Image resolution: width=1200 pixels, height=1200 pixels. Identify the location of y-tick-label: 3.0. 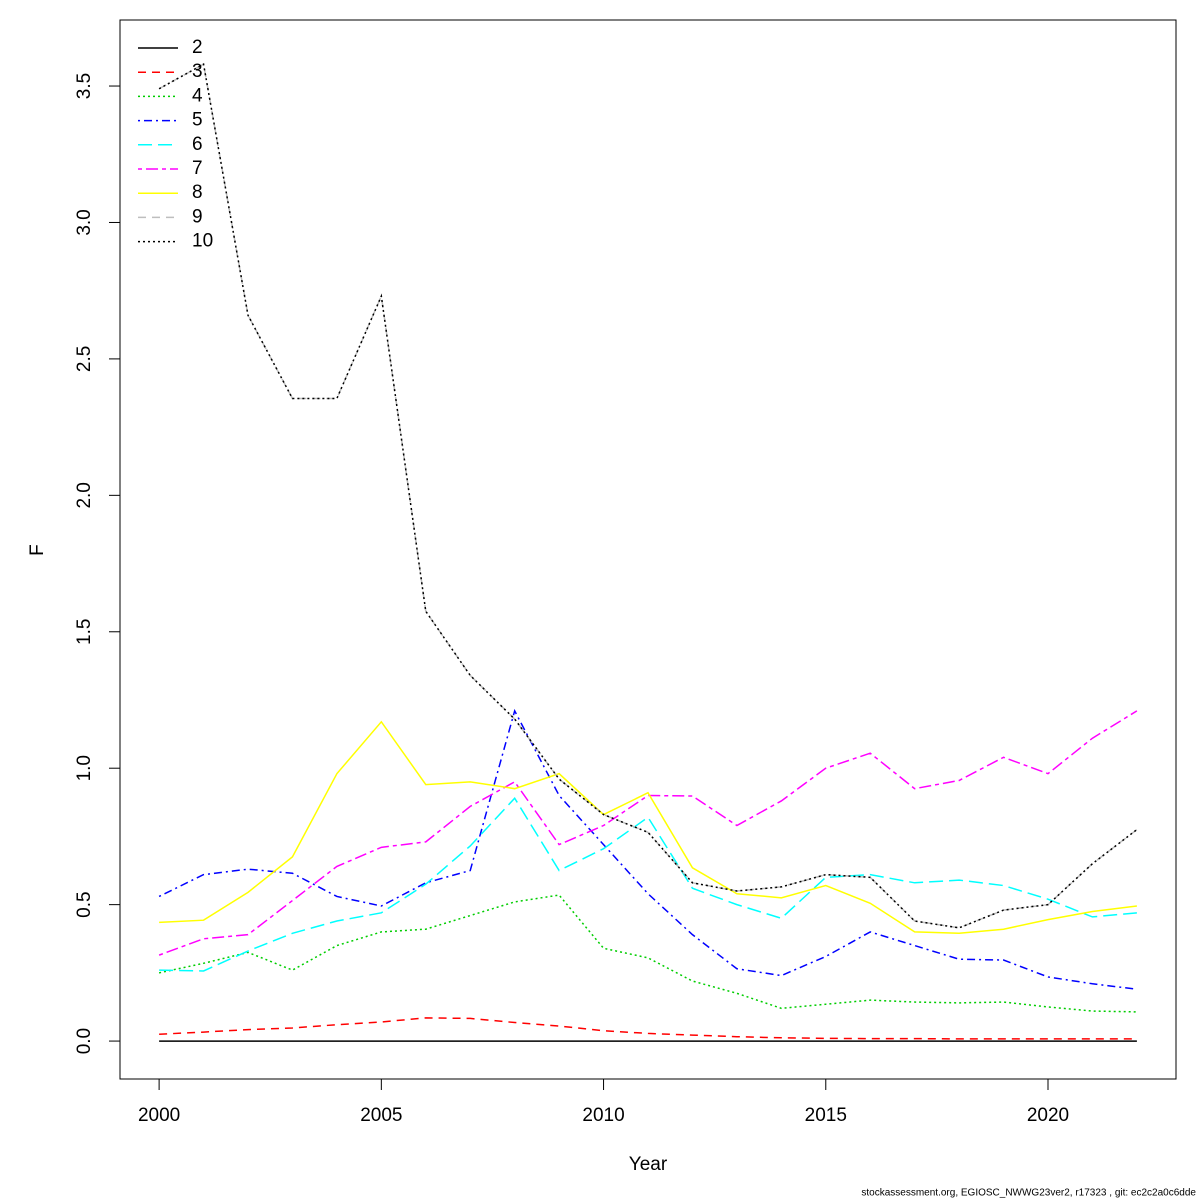
(84, 222).